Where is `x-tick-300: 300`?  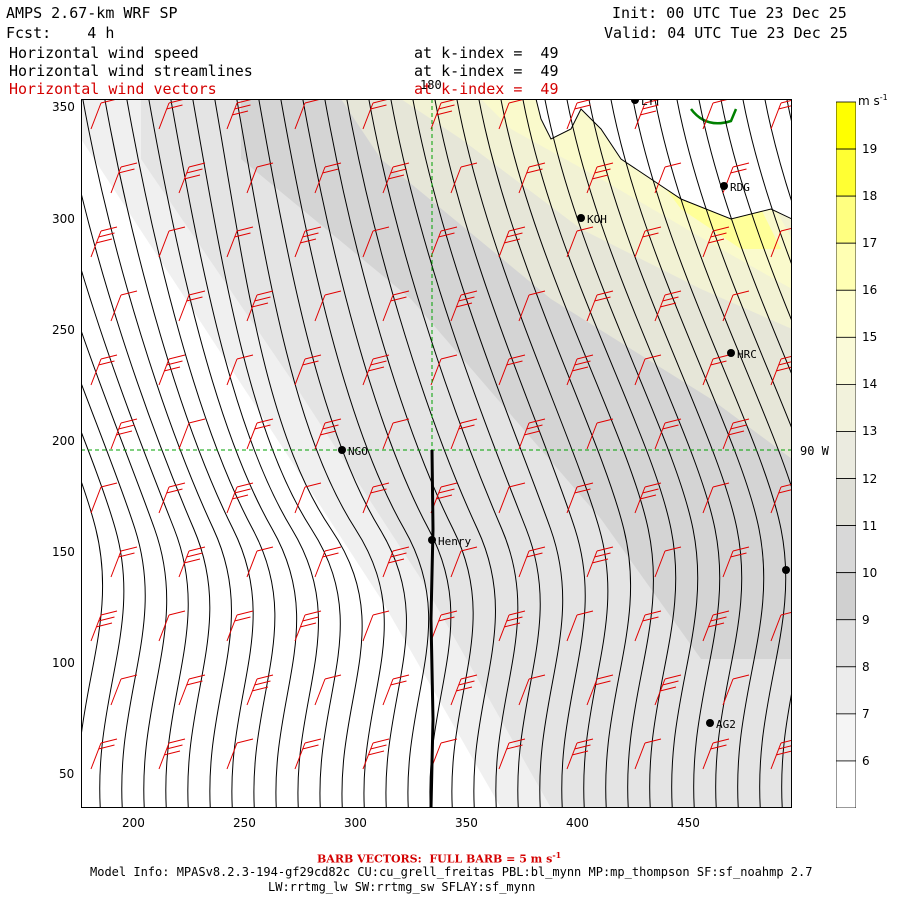 x-tick-300: 300 is located at coordinates (355, 823).